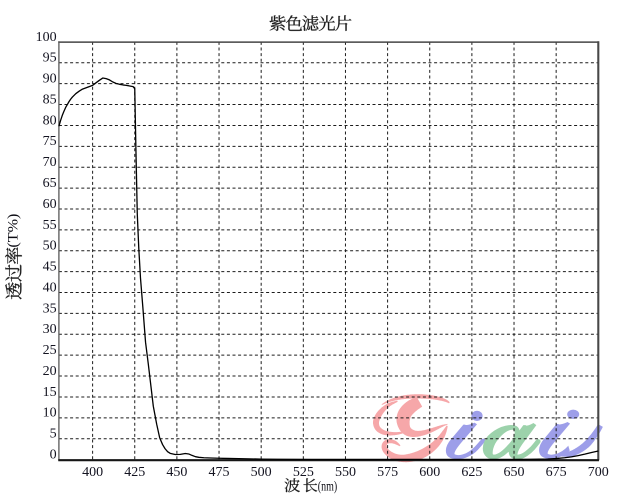  I want to click on svg-text: 400, so click(92, 472).